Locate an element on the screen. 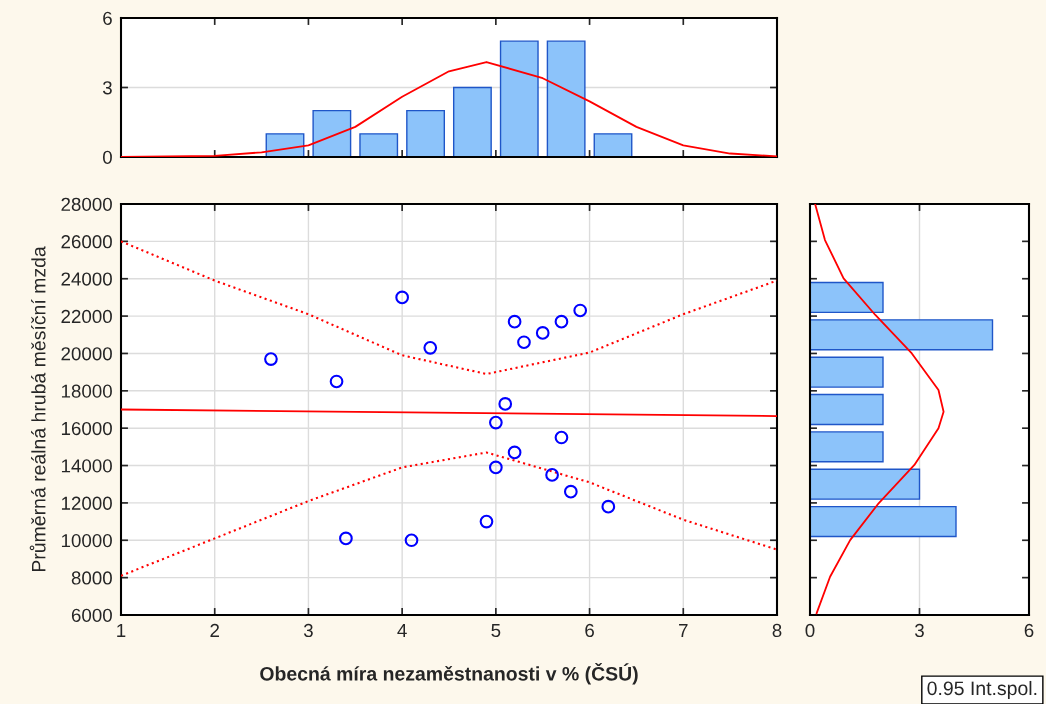 Image resolution: width=1046 pixels, height=704 pixels. x-tick-label: 2 is located at coordinates (214, 630).